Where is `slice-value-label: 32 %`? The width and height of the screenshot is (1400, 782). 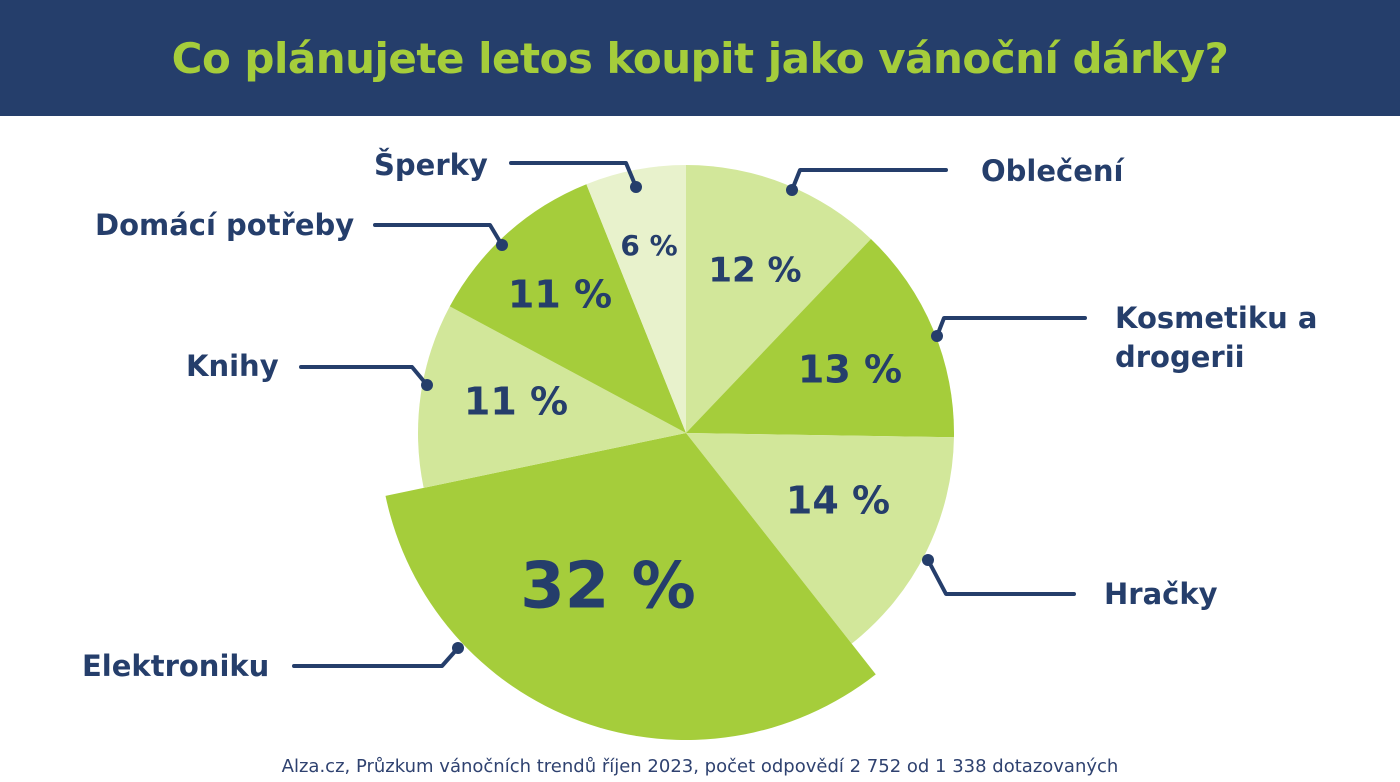 slice-value-label: 32 % is located at coordinates (607, 587).